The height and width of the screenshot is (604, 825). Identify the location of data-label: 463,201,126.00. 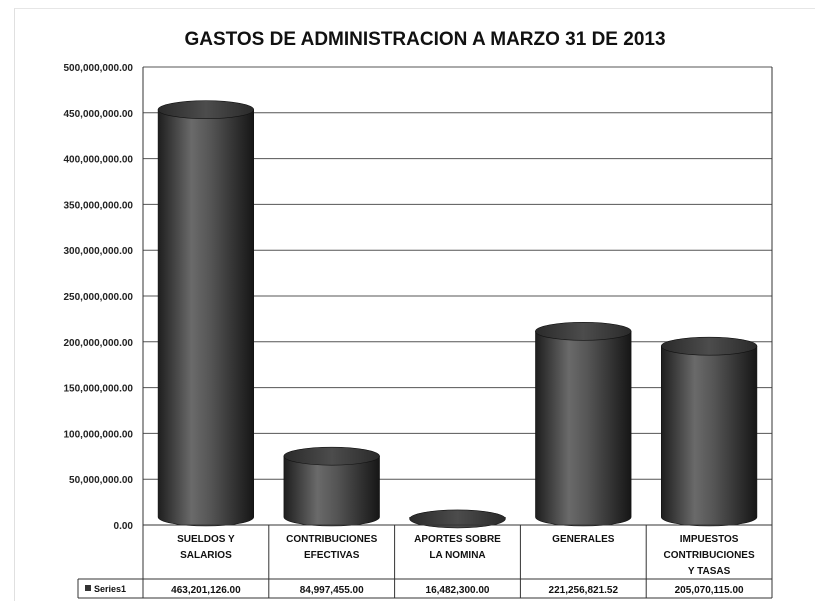
(206, 590).